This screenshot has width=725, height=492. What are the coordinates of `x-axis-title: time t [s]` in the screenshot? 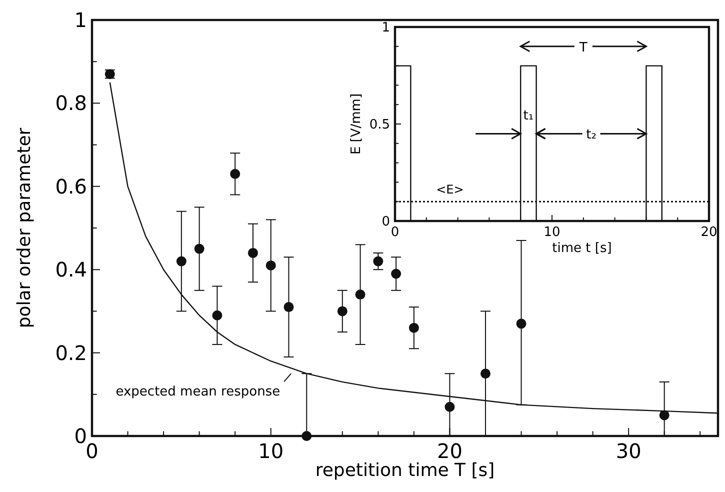 It's located at (582, 248).